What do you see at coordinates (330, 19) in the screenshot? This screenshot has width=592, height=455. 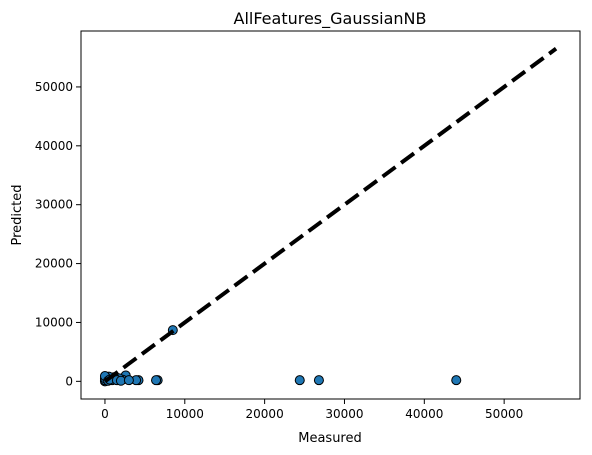 I see `chart-title: AllFeatures_GaussianNB` at bounding box center [330, 19].